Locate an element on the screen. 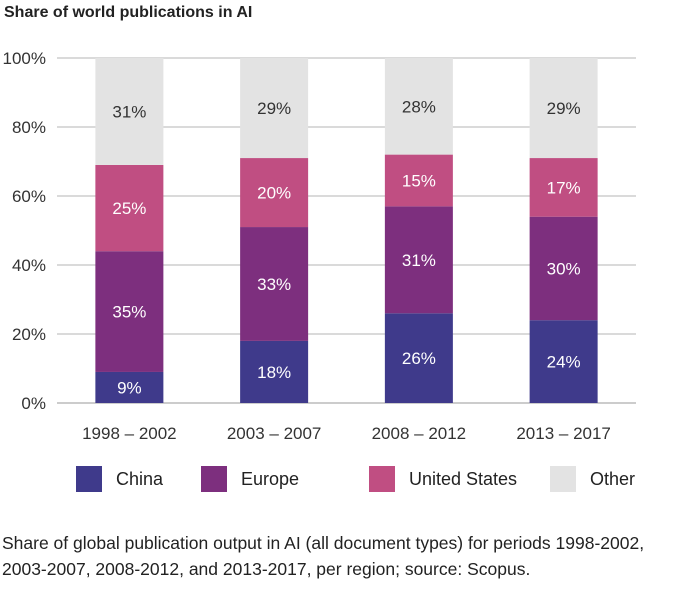 The height and width of the screenshot is (593, 691). legend: China Europe United States Other is located at coordinates (355, 479).